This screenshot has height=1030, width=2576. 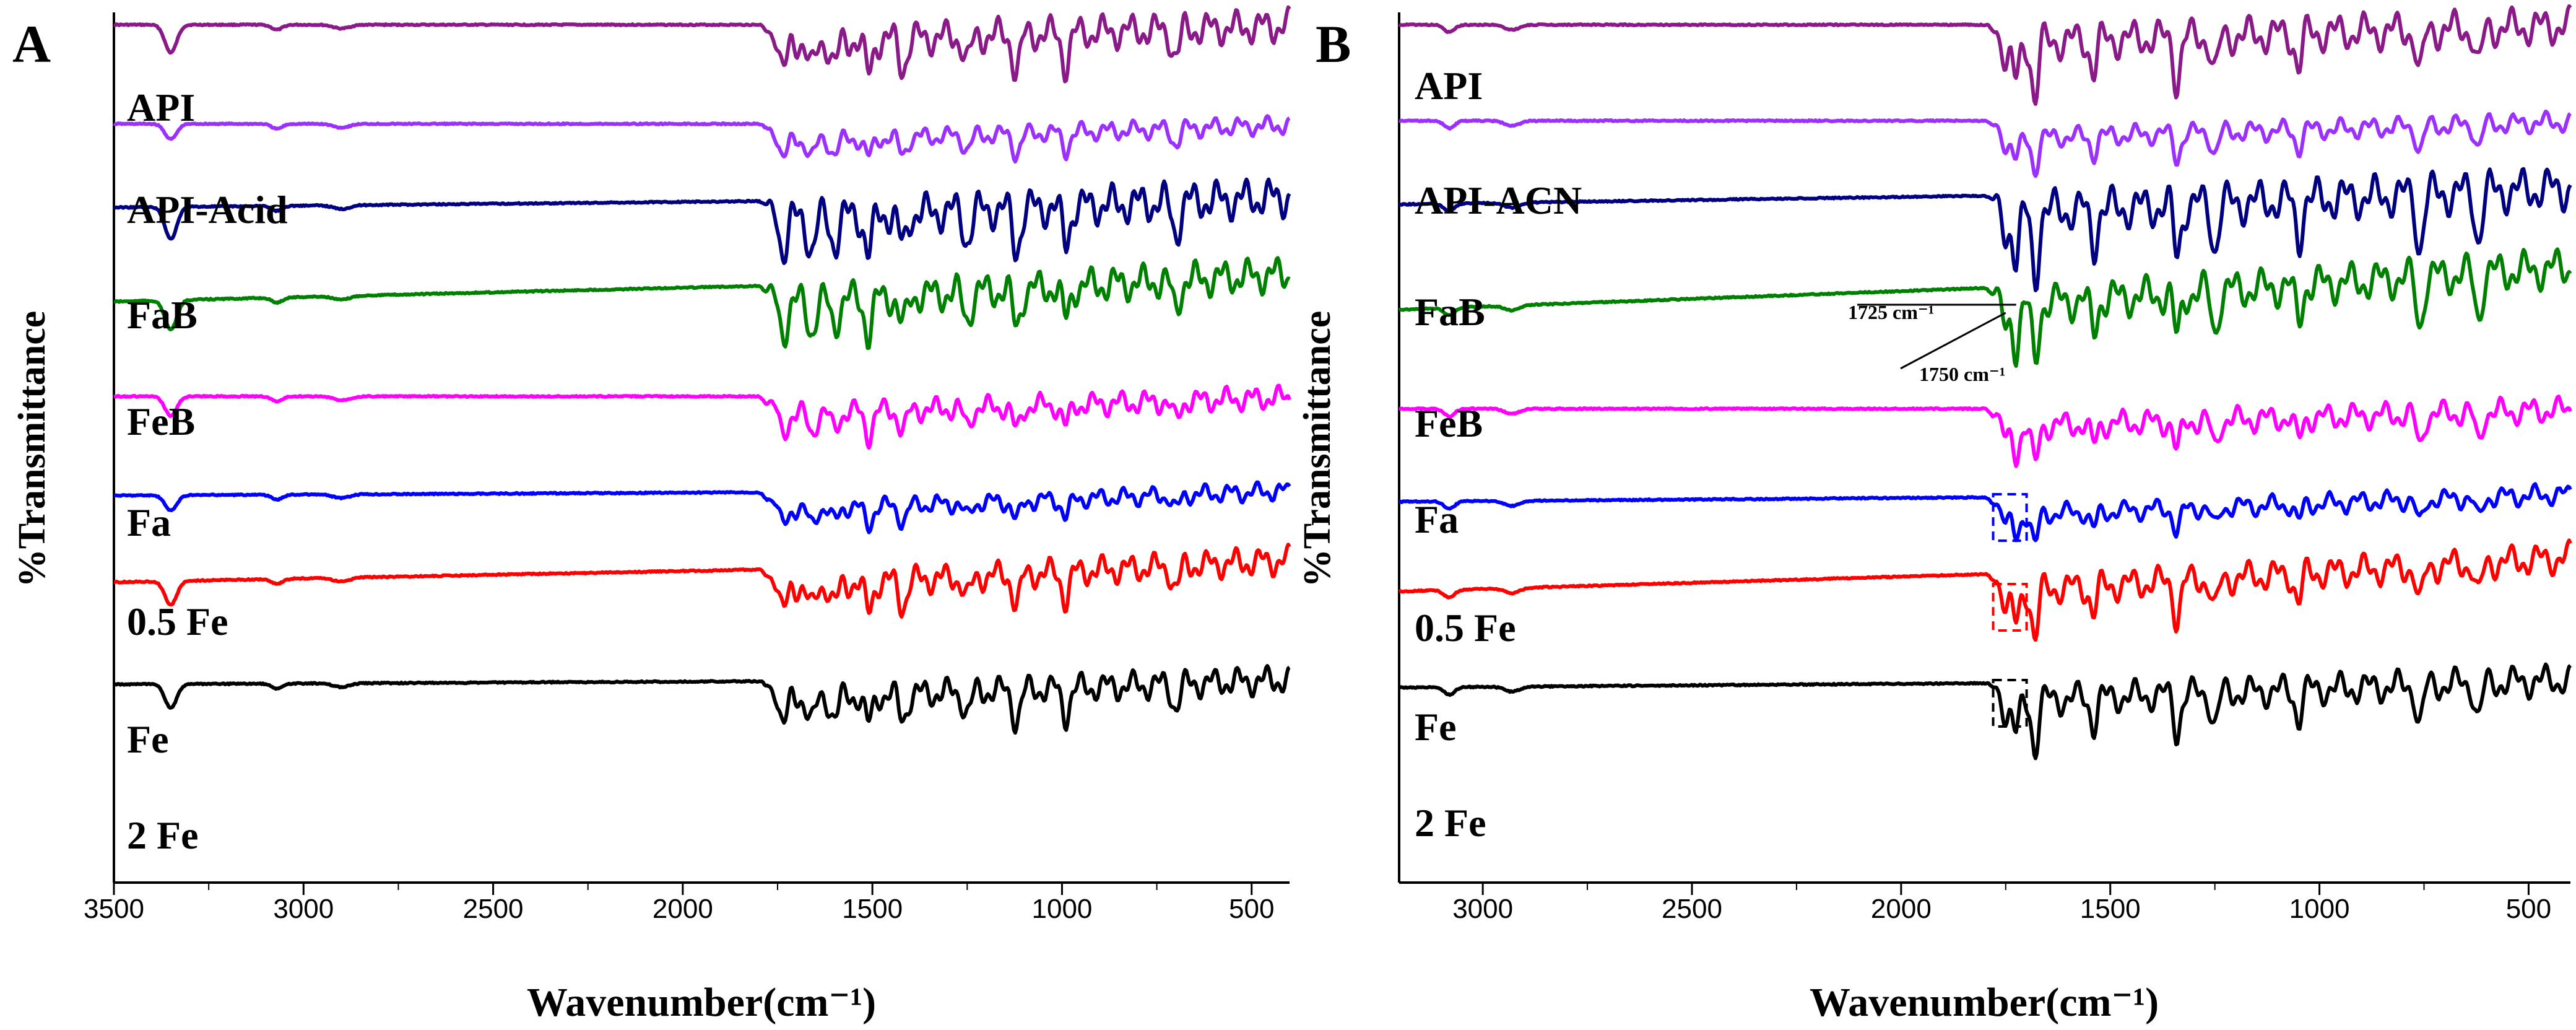 I want to click on panel-a-series-labels: API API-Acid FaB FeB Fa 0.5 Fe Fe 2 Fe, so click(x=207, y=471).